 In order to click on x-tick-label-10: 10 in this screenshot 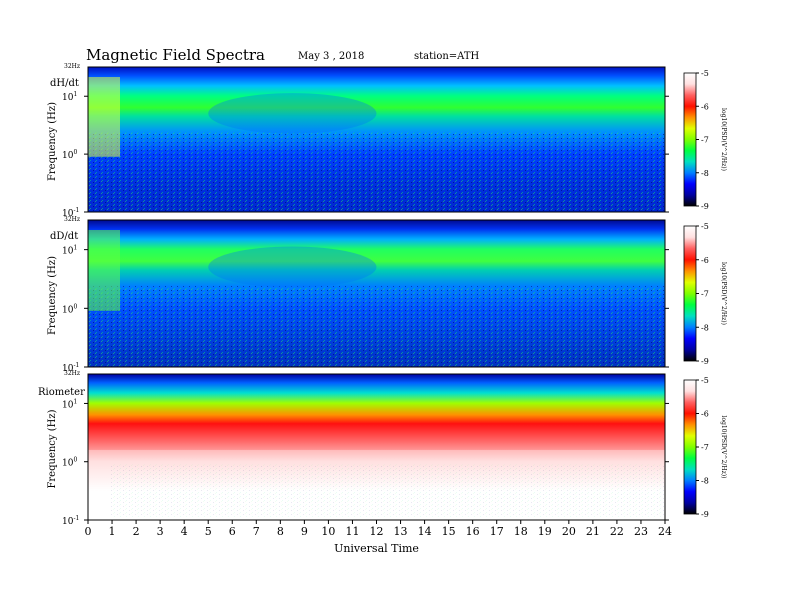, I will do `click(328, 531)`.